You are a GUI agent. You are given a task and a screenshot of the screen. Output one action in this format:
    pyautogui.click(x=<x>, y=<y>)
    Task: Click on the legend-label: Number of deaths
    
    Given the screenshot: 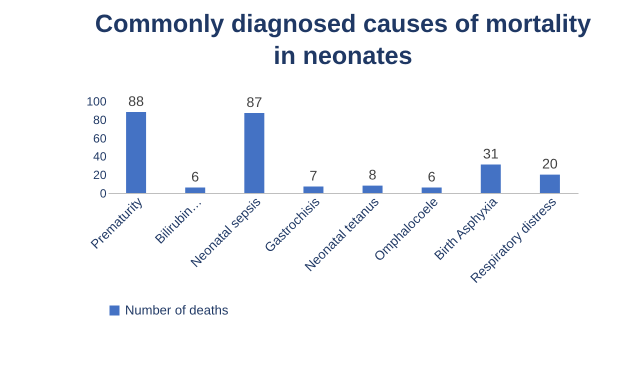 What is the action you would take?
    pyautogui.click(x=177, y=310)
    